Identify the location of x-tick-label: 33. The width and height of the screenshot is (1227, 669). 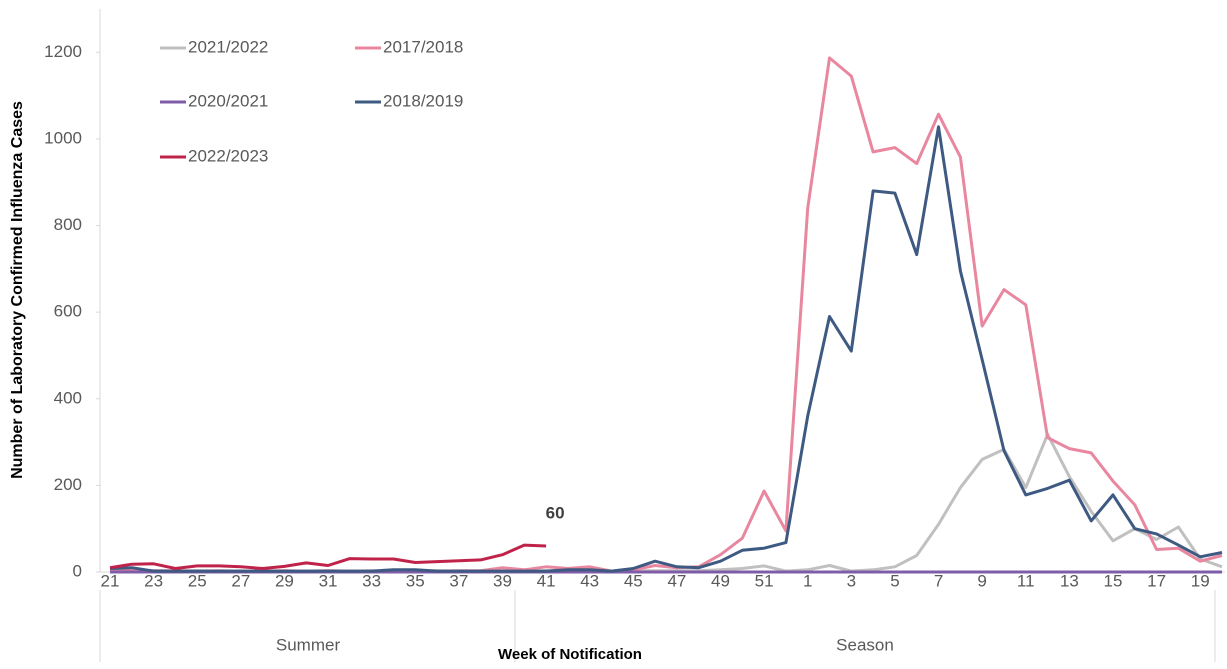
(371, 580).